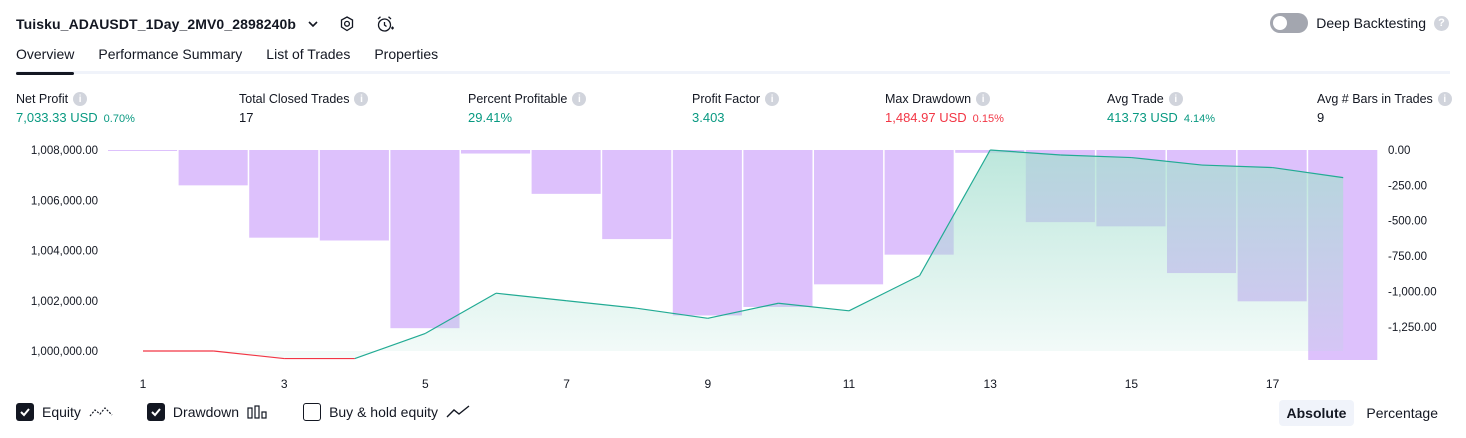 The image size is (1466, 438). I want to click on left-axis-tick-label: 1,002,000.00, so click(64, 302).